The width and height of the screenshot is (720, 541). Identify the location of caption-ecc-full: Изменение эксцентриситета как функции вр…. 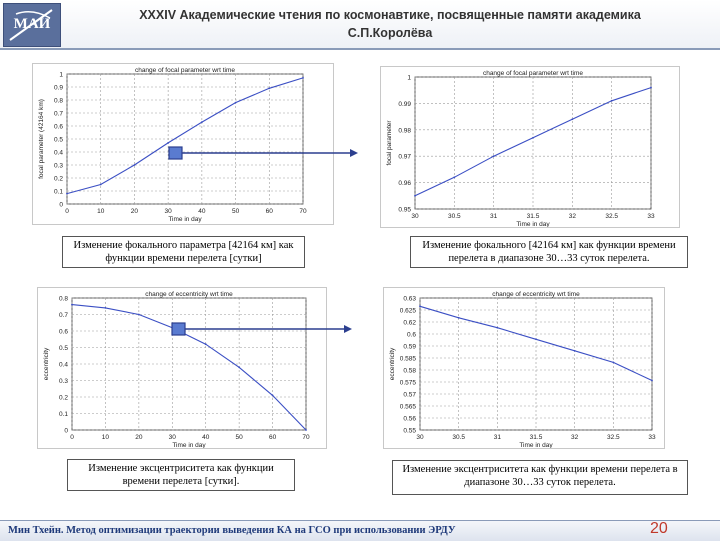
(181, 475).